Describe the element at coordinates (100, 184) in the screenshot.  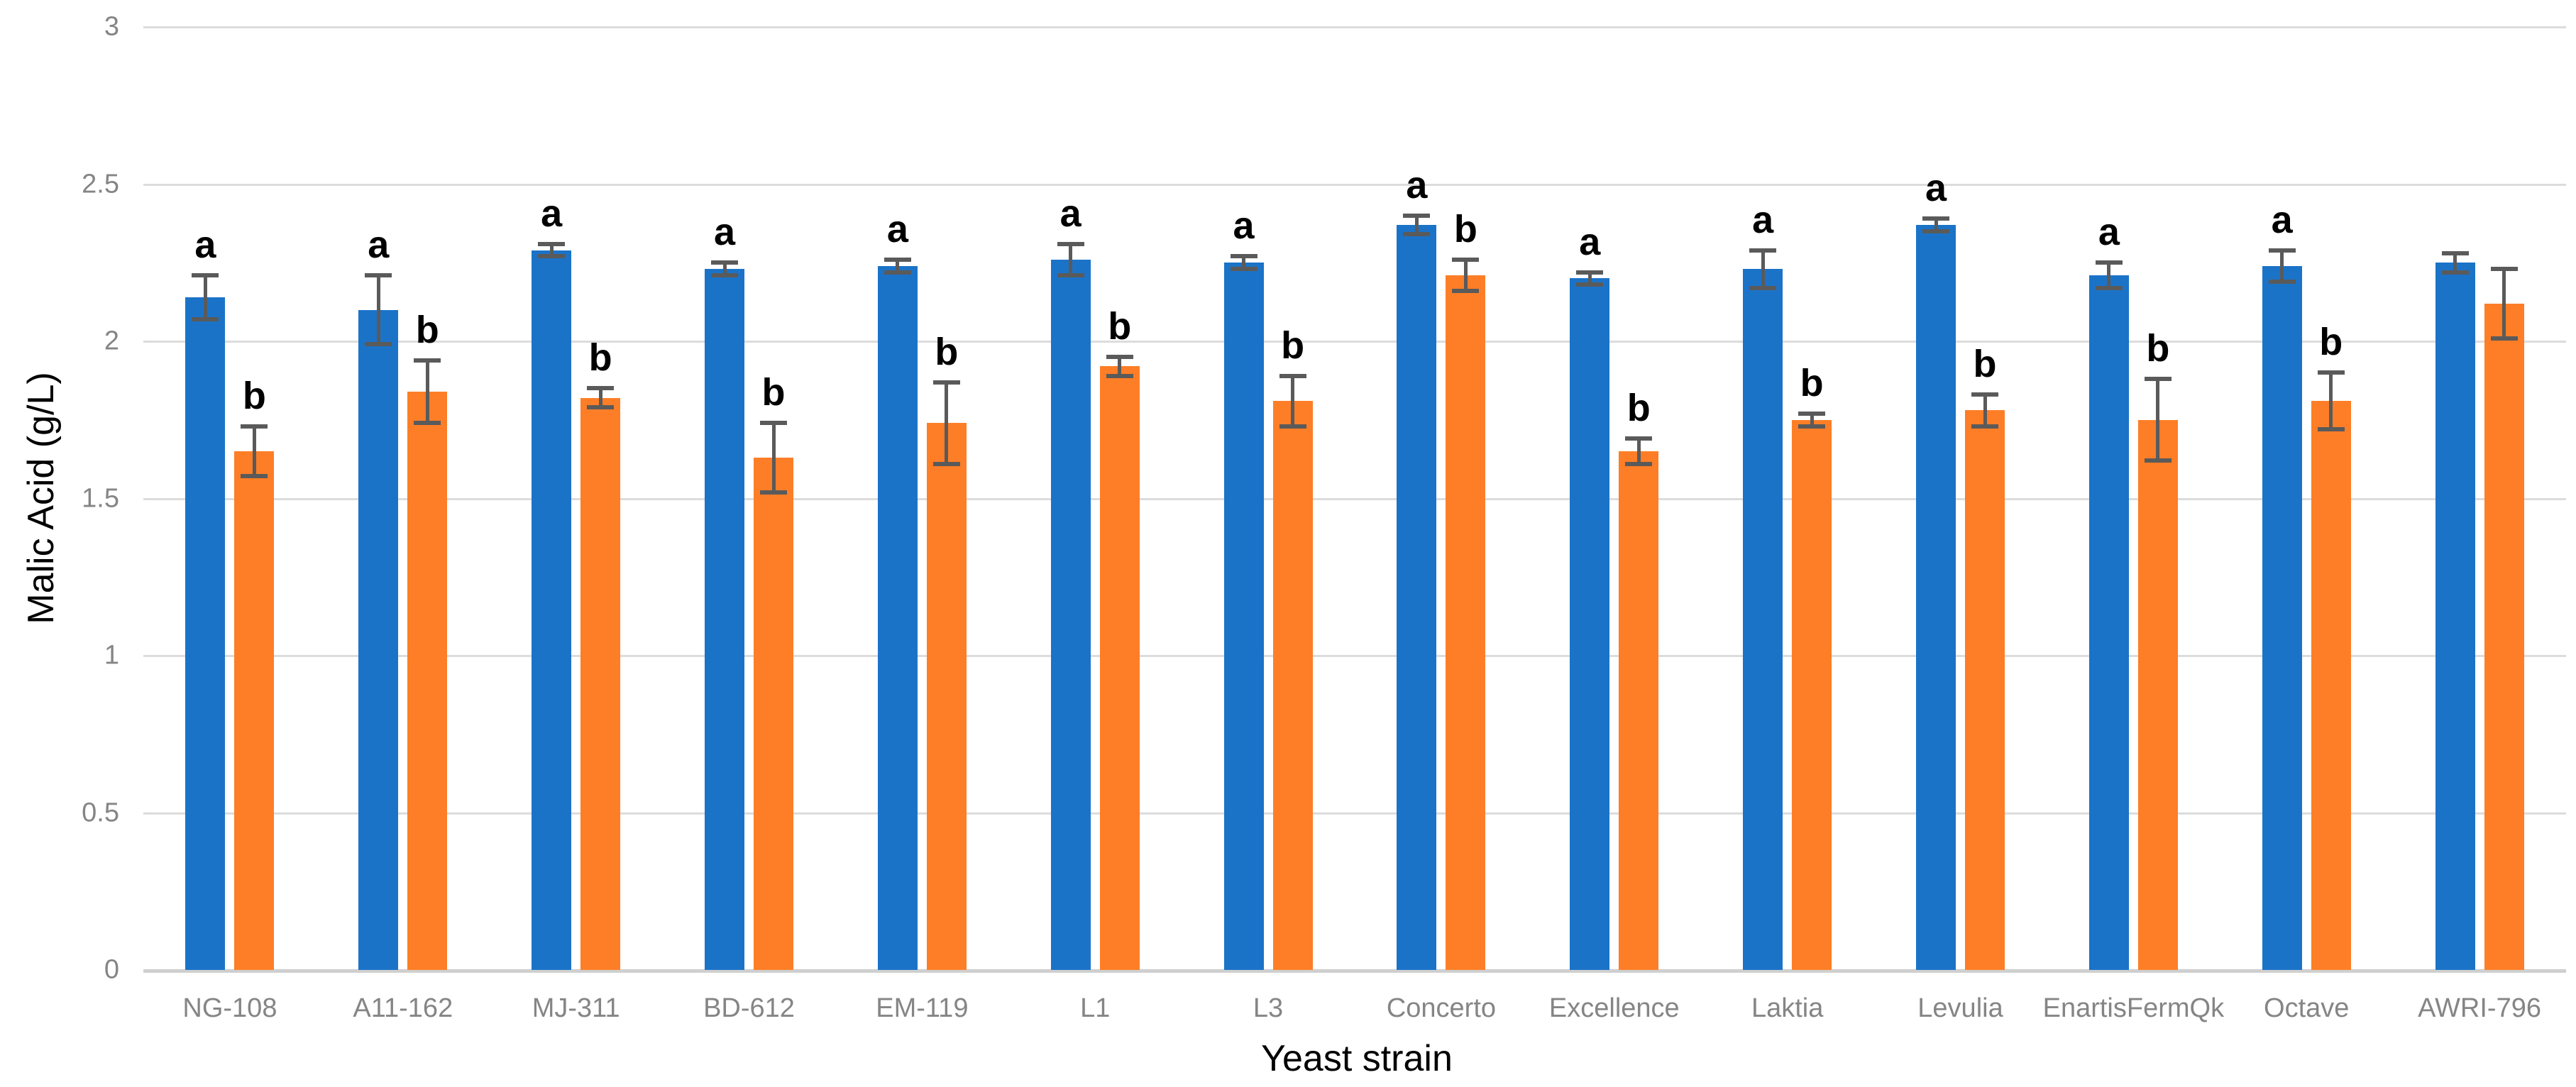
I see `y-tick-label: 2.5` at that location.